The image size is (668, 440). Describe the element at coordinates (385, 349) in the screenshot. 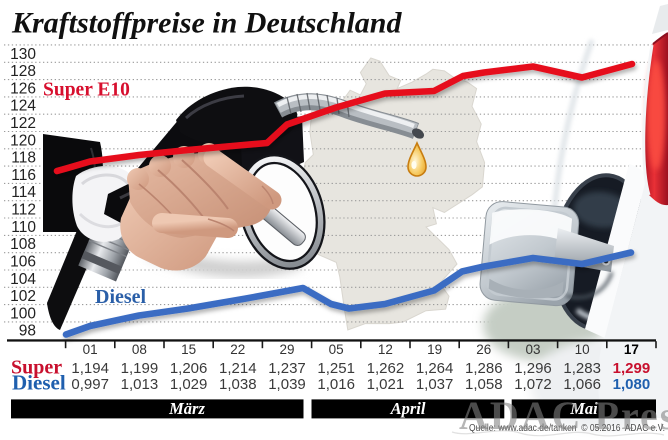

I see `svg-text: 12` at that location.